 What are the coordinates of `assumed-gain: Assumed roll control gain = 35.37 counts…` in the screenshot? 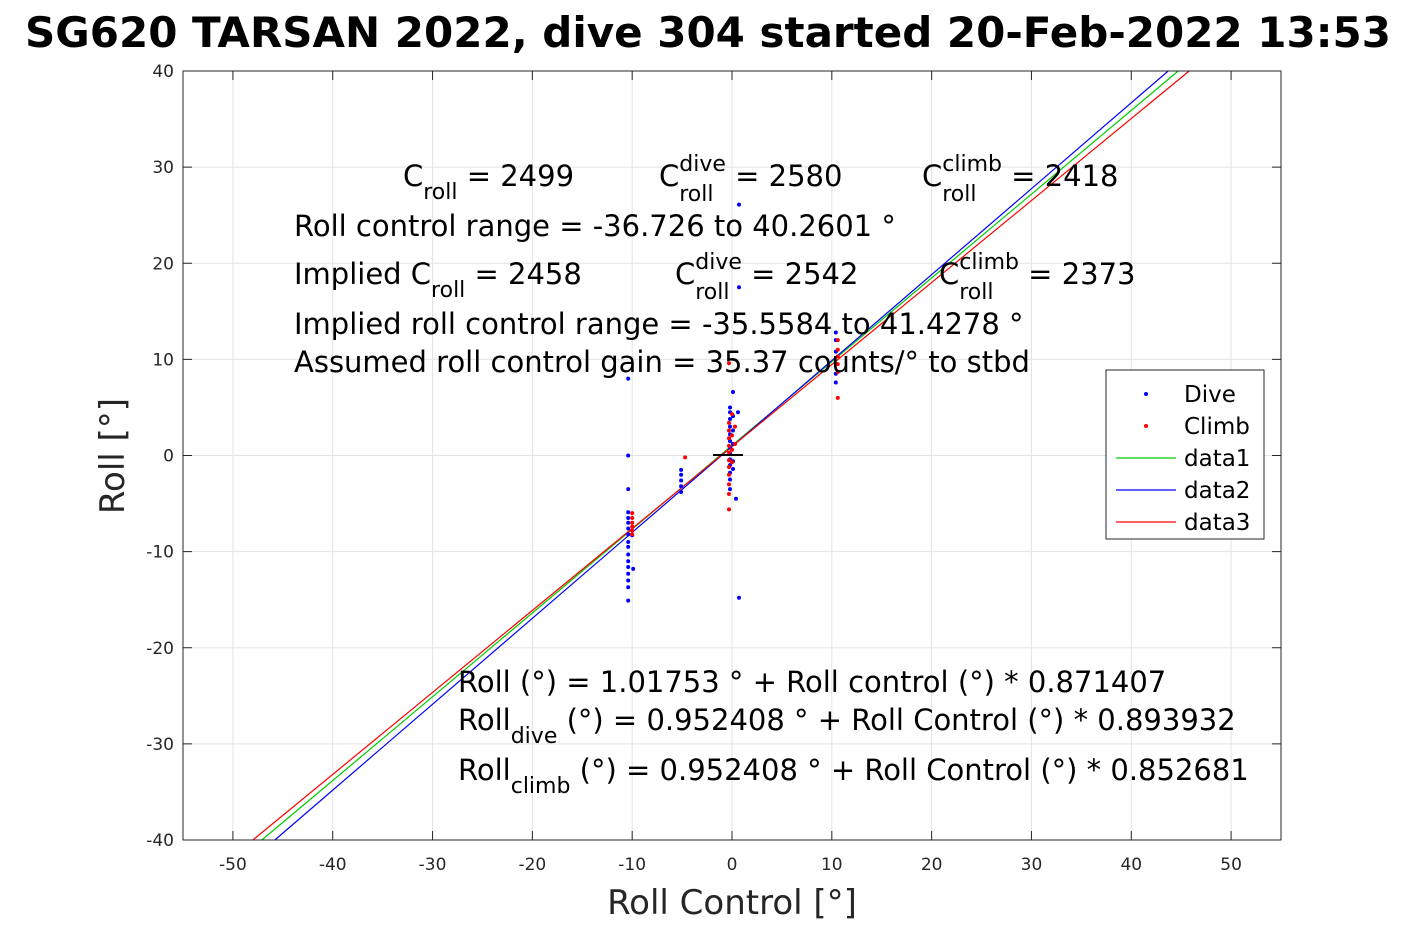 It's located at (662, 362).